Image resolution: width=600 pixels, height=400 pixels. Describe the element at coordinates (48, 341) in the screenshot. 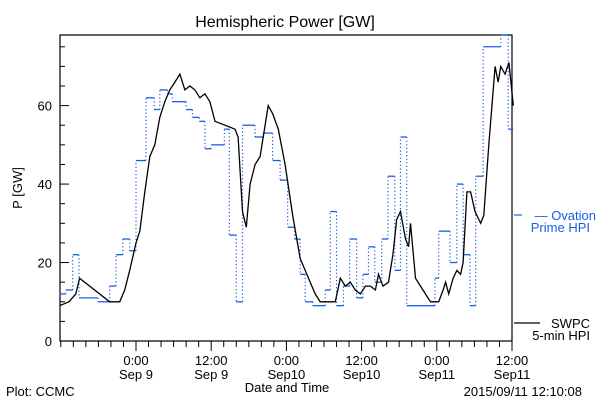

I see `y-tick-label: 0` at that location.